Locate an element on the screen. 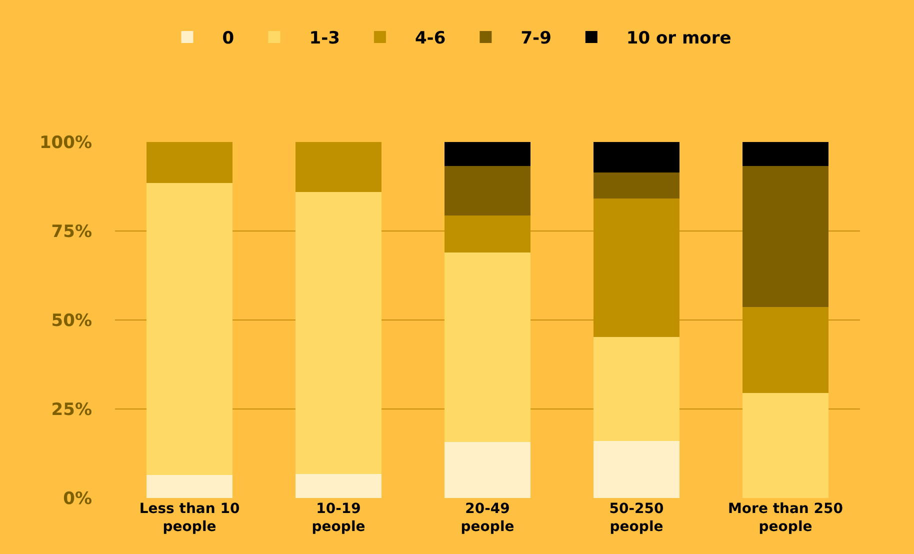 Image resolution: width=914 pixels, height=554 pixels. legend-label: 0 is located at coordinates (228, 38).